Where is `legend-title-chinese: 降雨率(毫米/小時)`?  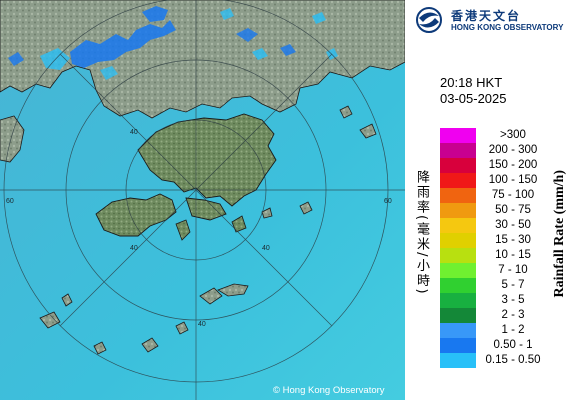 legend-title-chinese: 降雨率(毫米/小時) is located at coordinates (421, 233).